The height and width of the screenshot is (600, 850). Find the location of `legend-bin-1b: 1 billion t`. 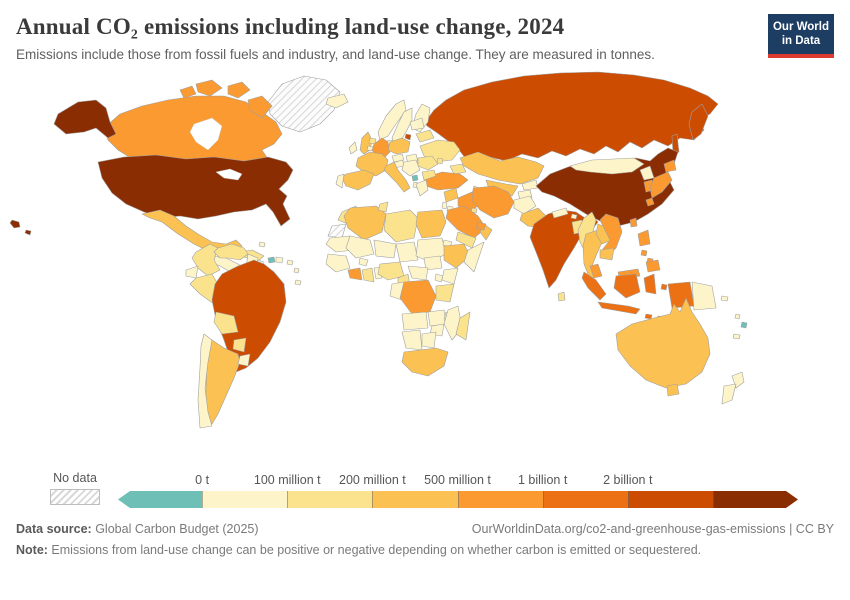

legend-bin-1b: 1 billion t is located at coordinates (573, 490).